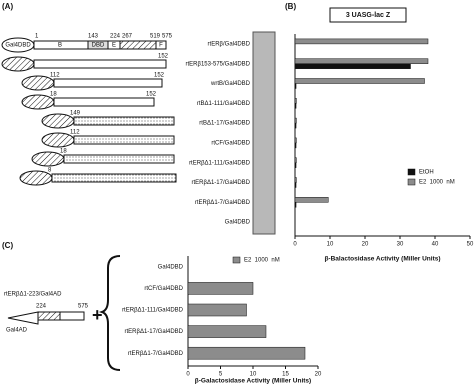 This screenshot has width=474, height=385. I want to click on bracket, so click(109, 313).